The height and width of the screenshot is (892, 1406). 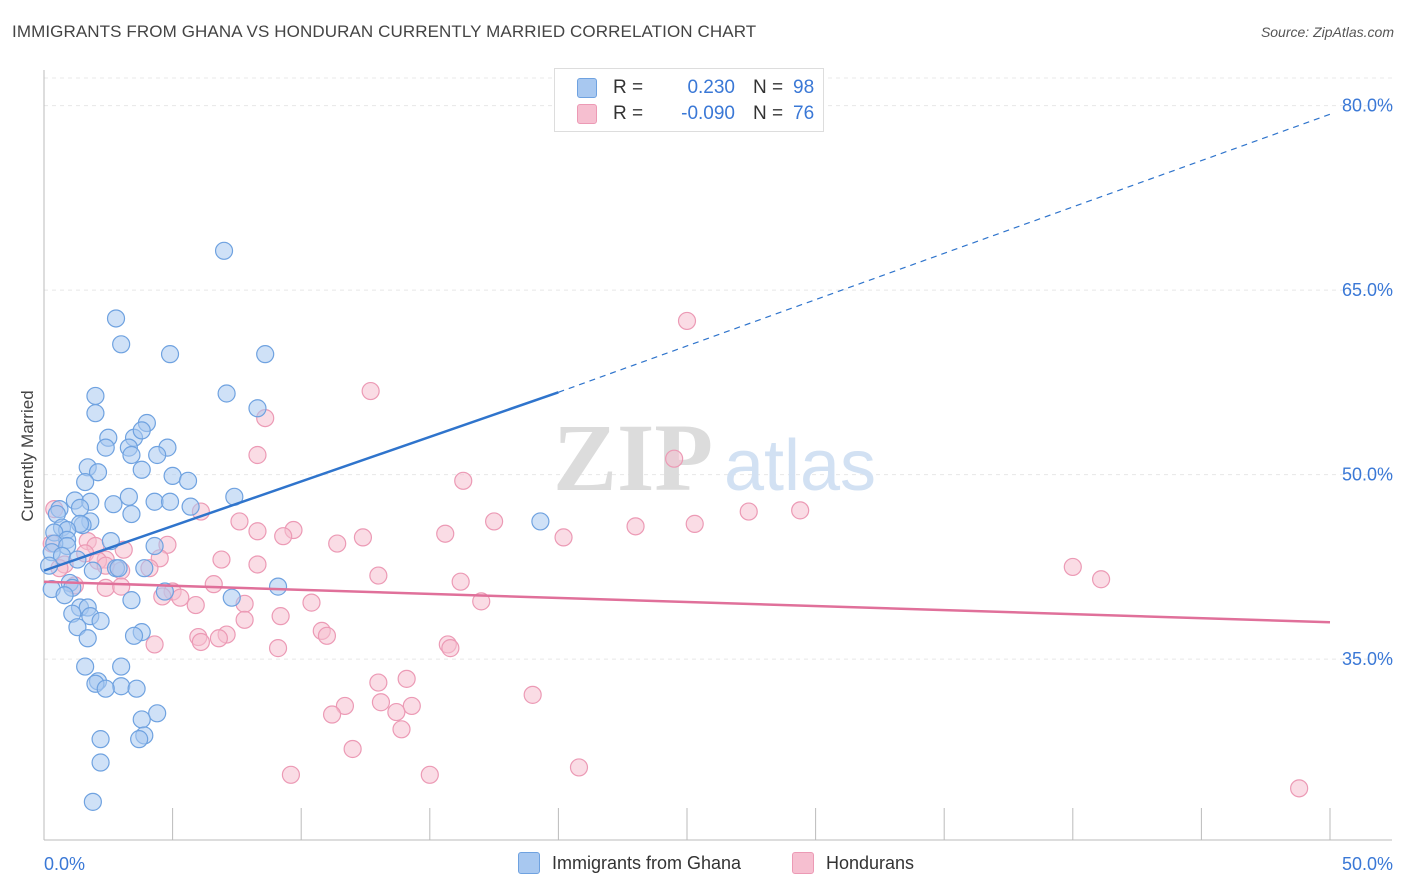 I want to click on legend-swatch-hondurans, so click(x=587, y=114).